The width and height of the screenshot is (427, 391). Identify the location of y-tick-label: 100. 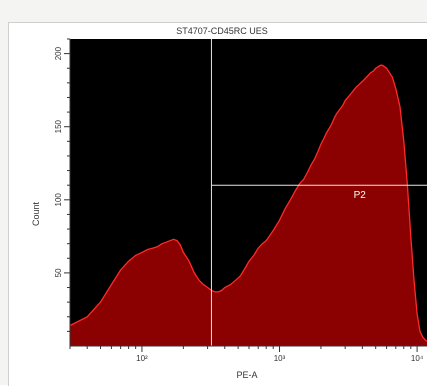
(58, 200).